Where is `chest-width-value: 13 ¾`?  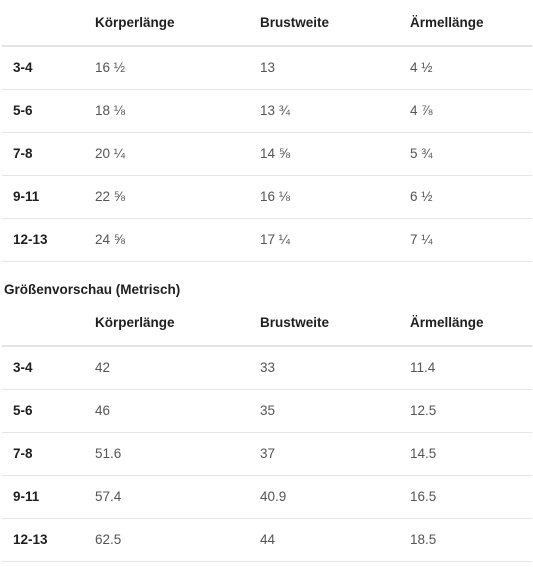 chest-width-value: 13 ¾ is located at coordinates (335, 111).